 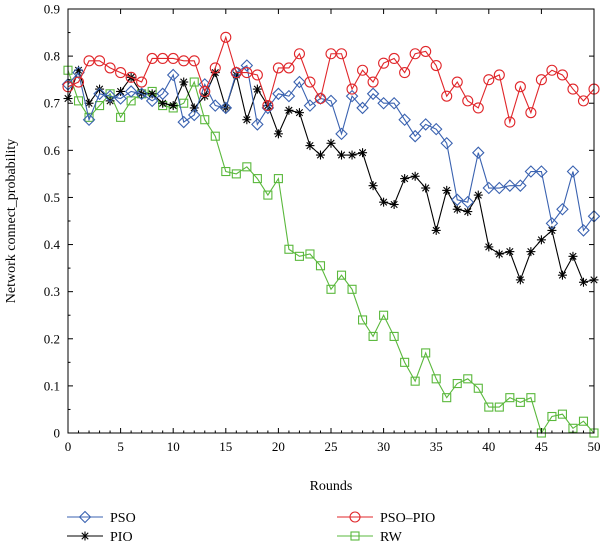 What do you see at coordinates (594, 446) in the screenshot?
I see `x-tick-label: 50` at bounding box center [594, 446].